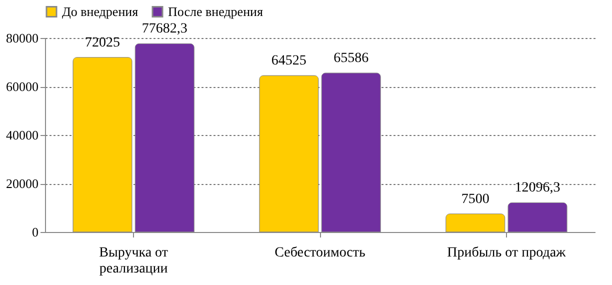  I want to click on y-tick-label: 40000, so click(22, 135).